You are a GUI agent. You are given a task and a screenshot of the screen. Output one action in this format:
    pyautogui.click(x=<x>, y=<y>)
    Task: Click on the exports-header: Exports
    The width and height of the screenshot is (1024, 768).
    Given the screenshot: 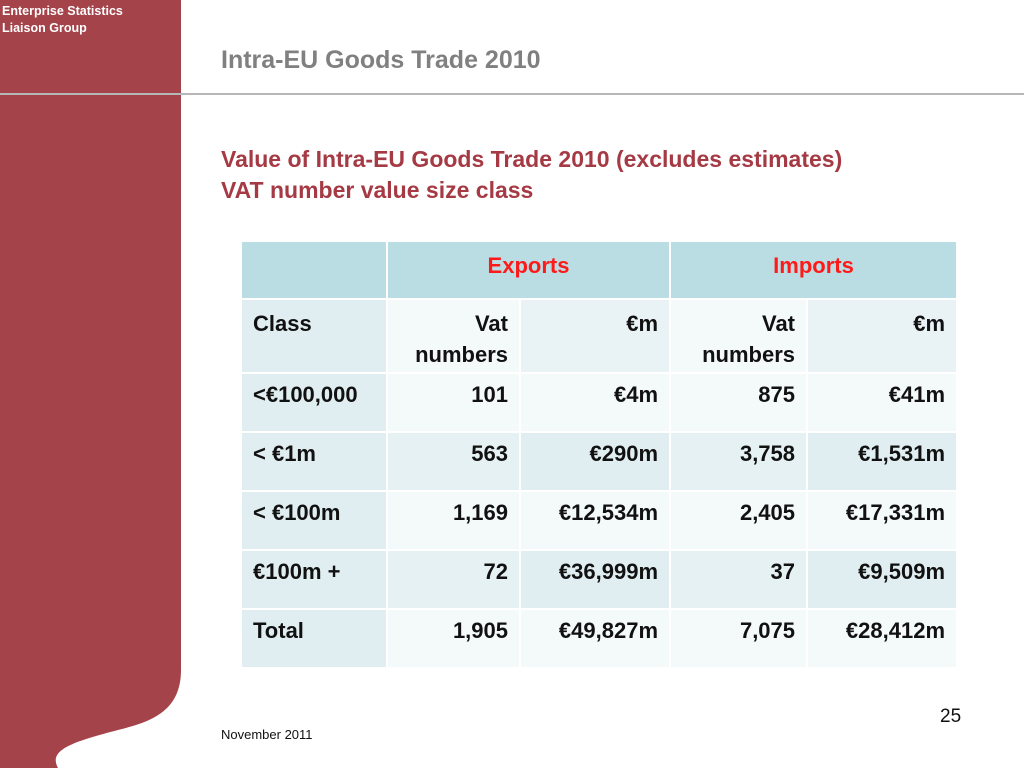 What is the action you would take?
    pyautogui.click(x=528, y=270)
    